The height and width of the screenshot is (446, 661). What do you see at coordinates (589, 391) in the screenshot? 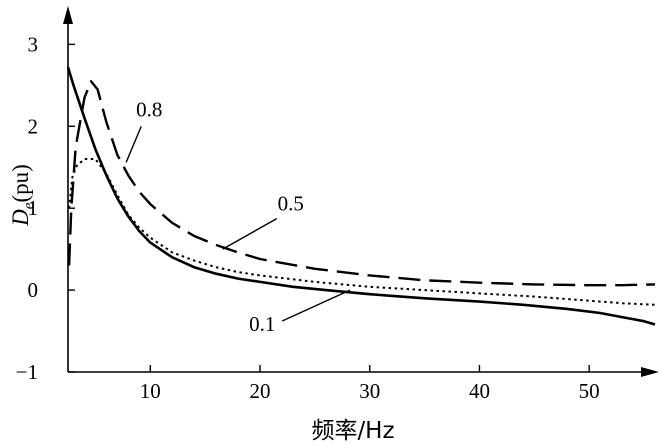
I see `x-tick-label: 50` at bounding box center [589, 391].